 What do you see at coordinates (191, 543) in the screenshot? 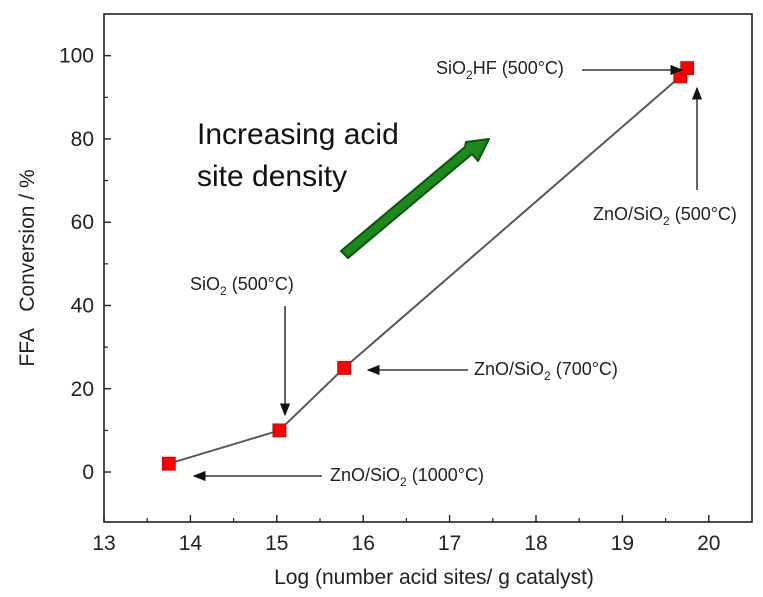
I see `x-tick-label: 14` at bounding box center [191, 543].